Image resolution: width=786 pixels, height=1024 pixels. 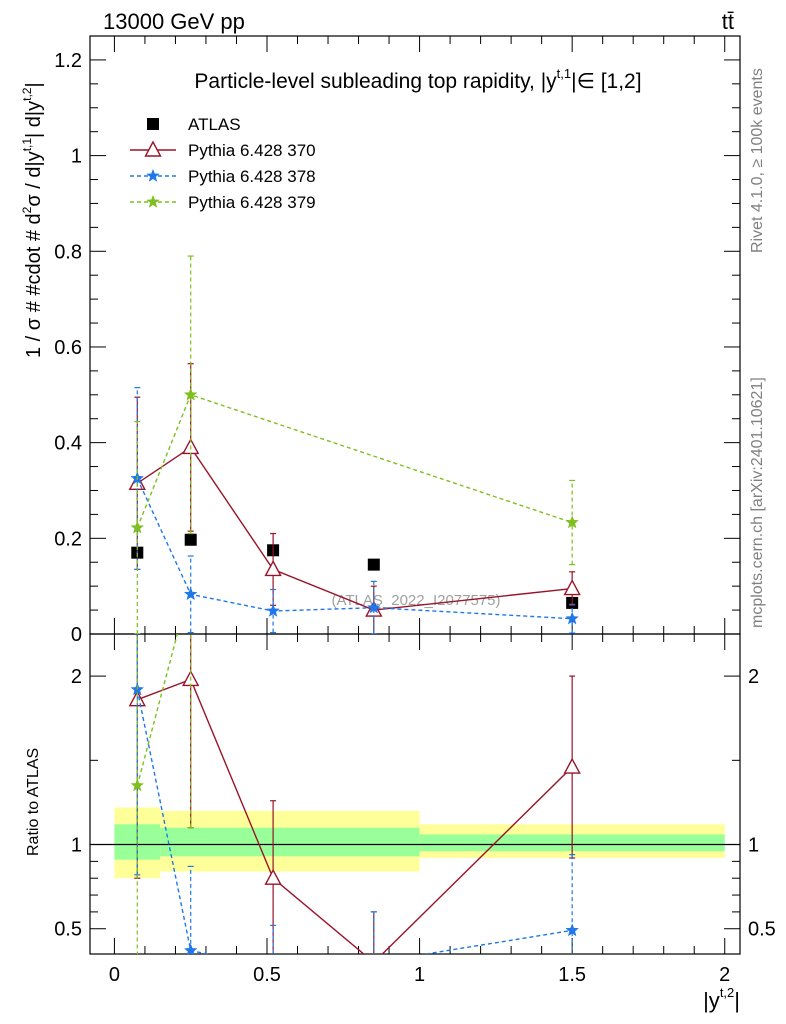 I want to click on y-tick-label: 0, so click(x=76, y=635).